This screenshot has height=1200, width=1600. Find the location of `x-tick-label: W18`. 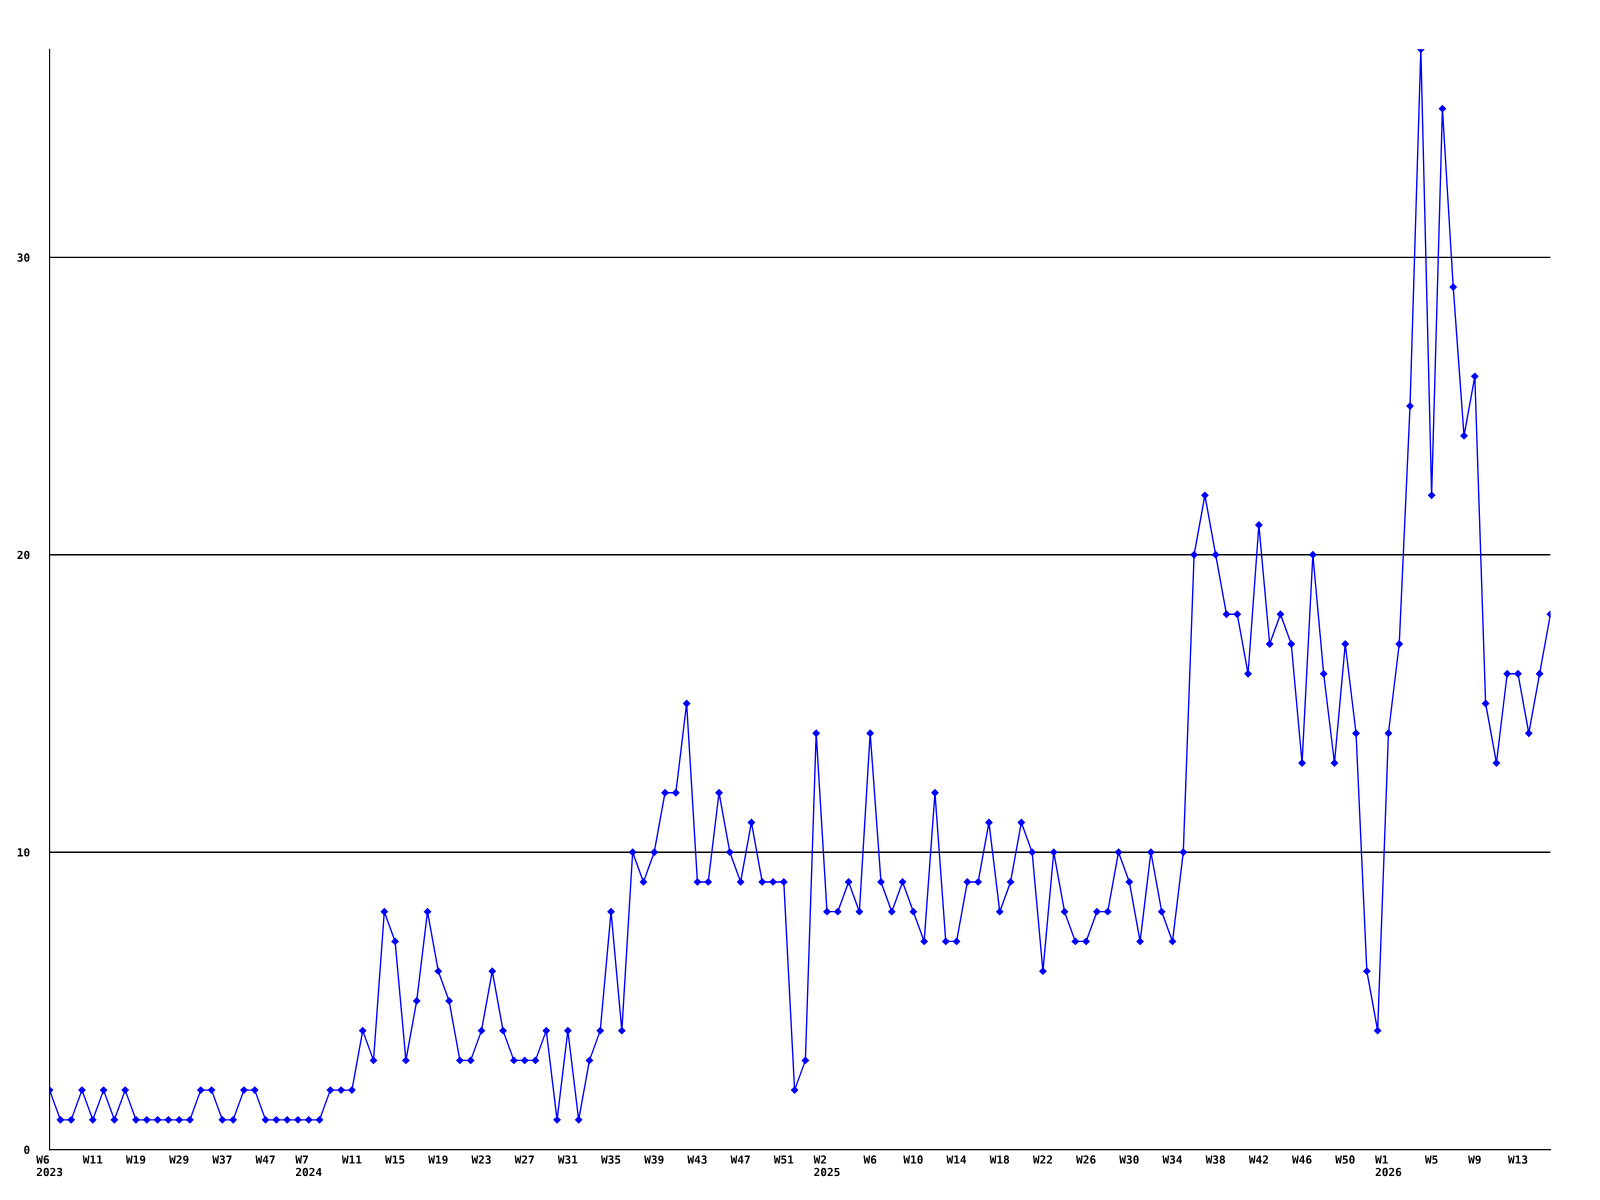

x-tick-label: W18 is located at coordinates (999, 1159).